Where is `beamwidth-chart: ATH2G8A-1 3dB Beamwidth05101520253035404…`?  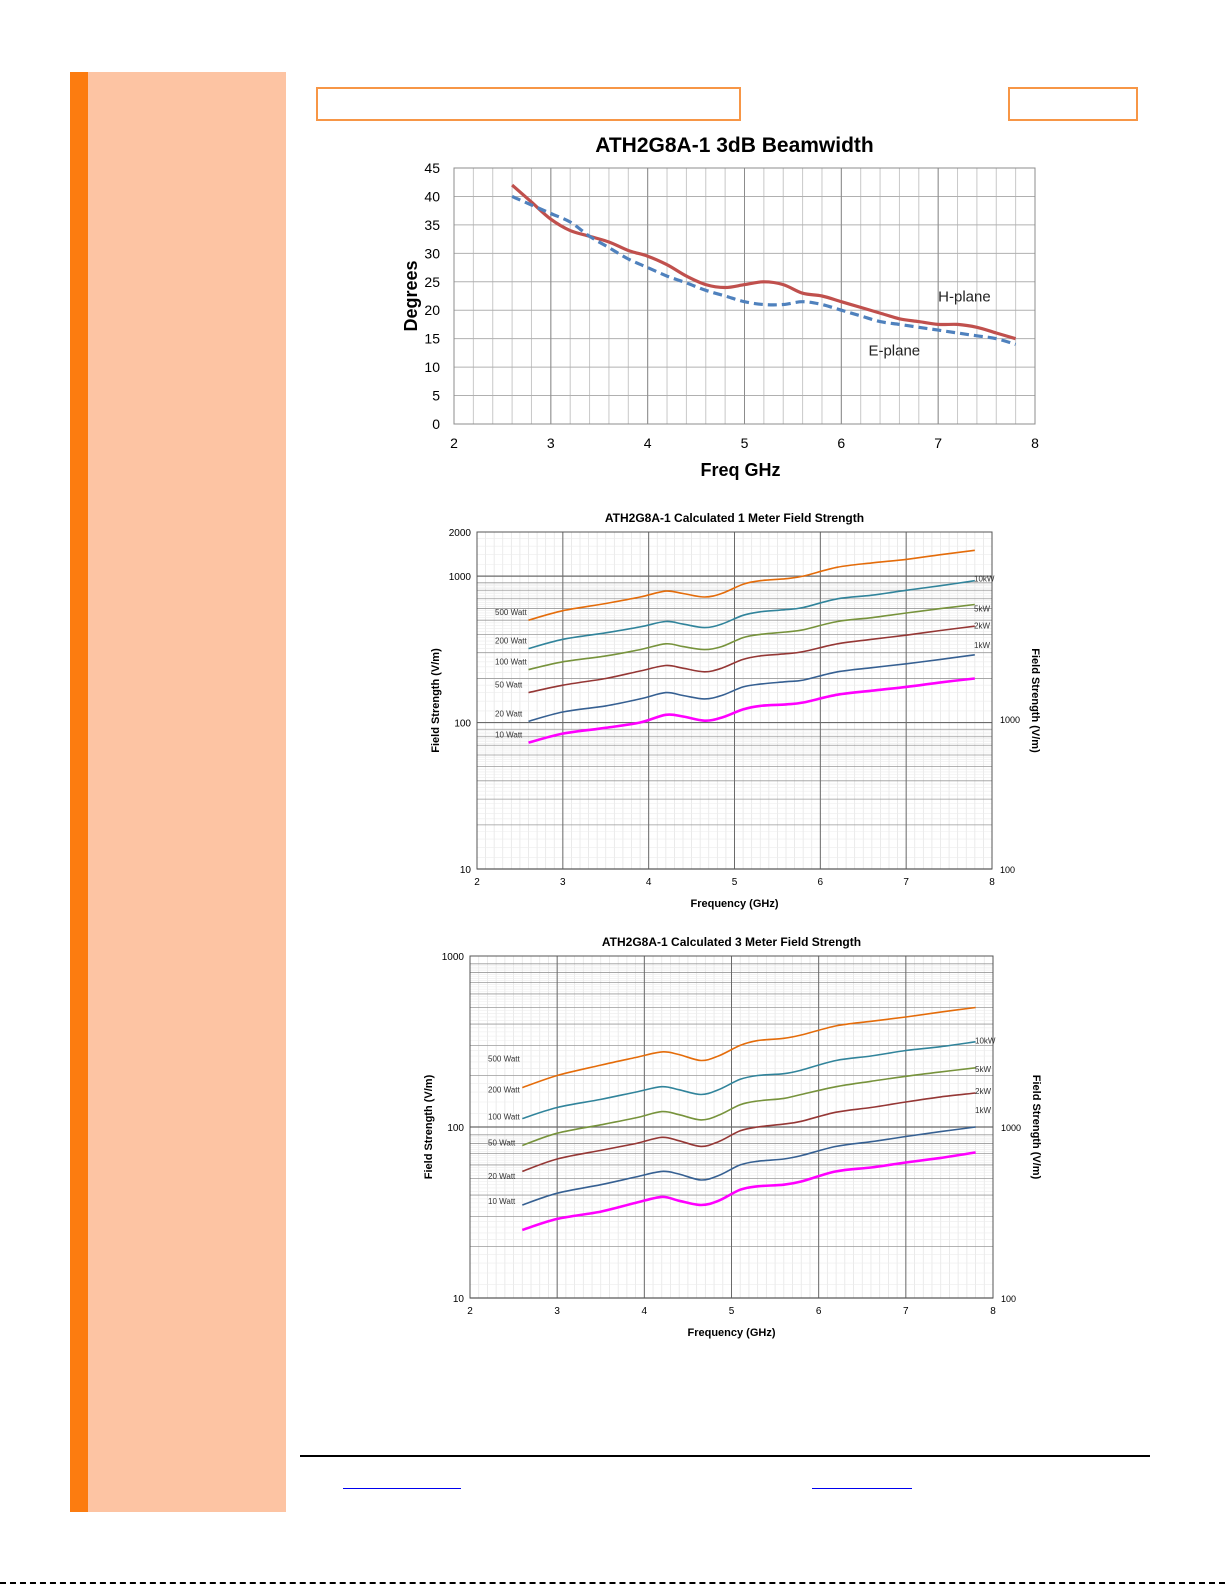 beamwidth-chart: ATH2G8A-1 3dB Beamwidth05101520253035404… is located at coordinates (720, 307).